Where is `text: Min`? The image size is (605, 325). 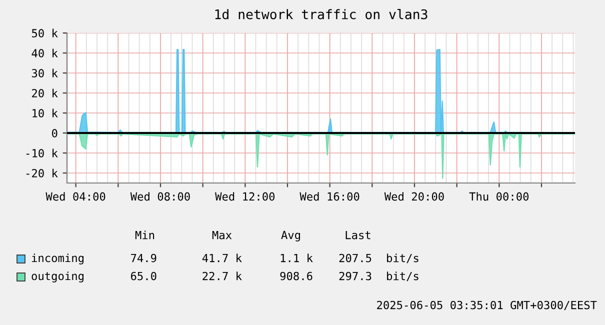
text: Min is located at coordinates (144, 235).